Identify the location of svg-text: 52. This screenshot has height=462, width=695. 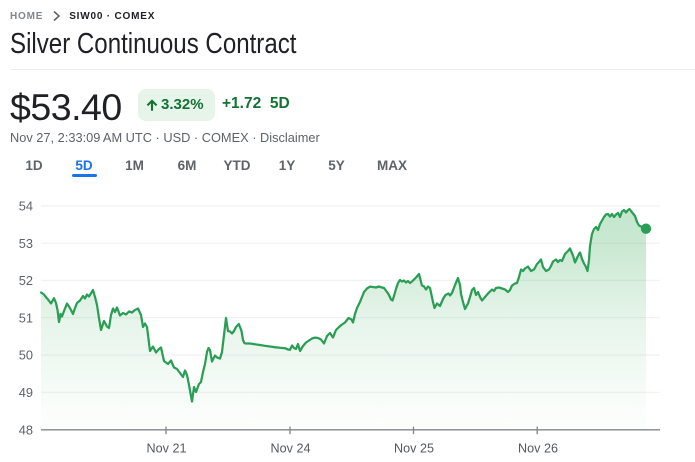
(26, 280).